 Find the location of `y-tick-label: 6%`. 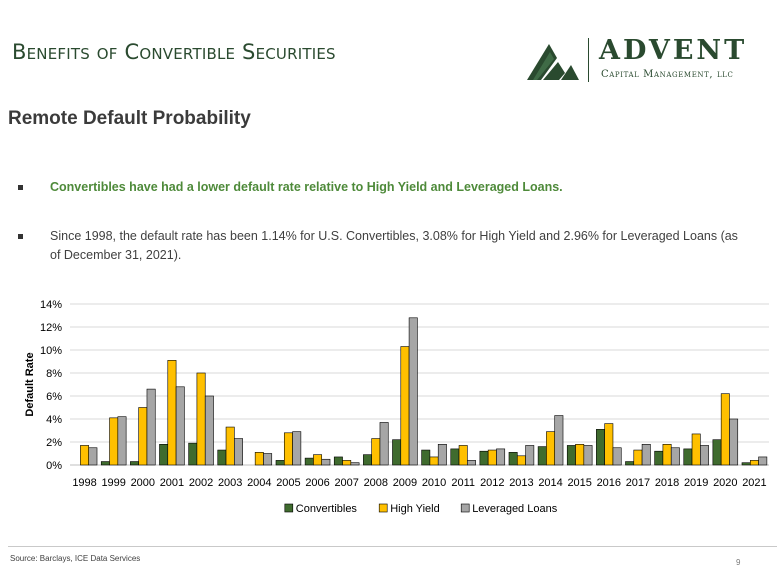

y-tick-label: 6% is located at coordinates (54, 397).